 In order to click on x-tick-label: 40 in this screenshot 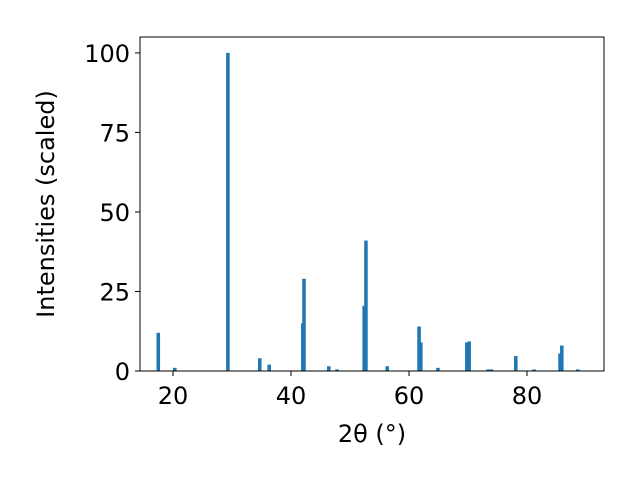, I will do `click(291, 396)`.